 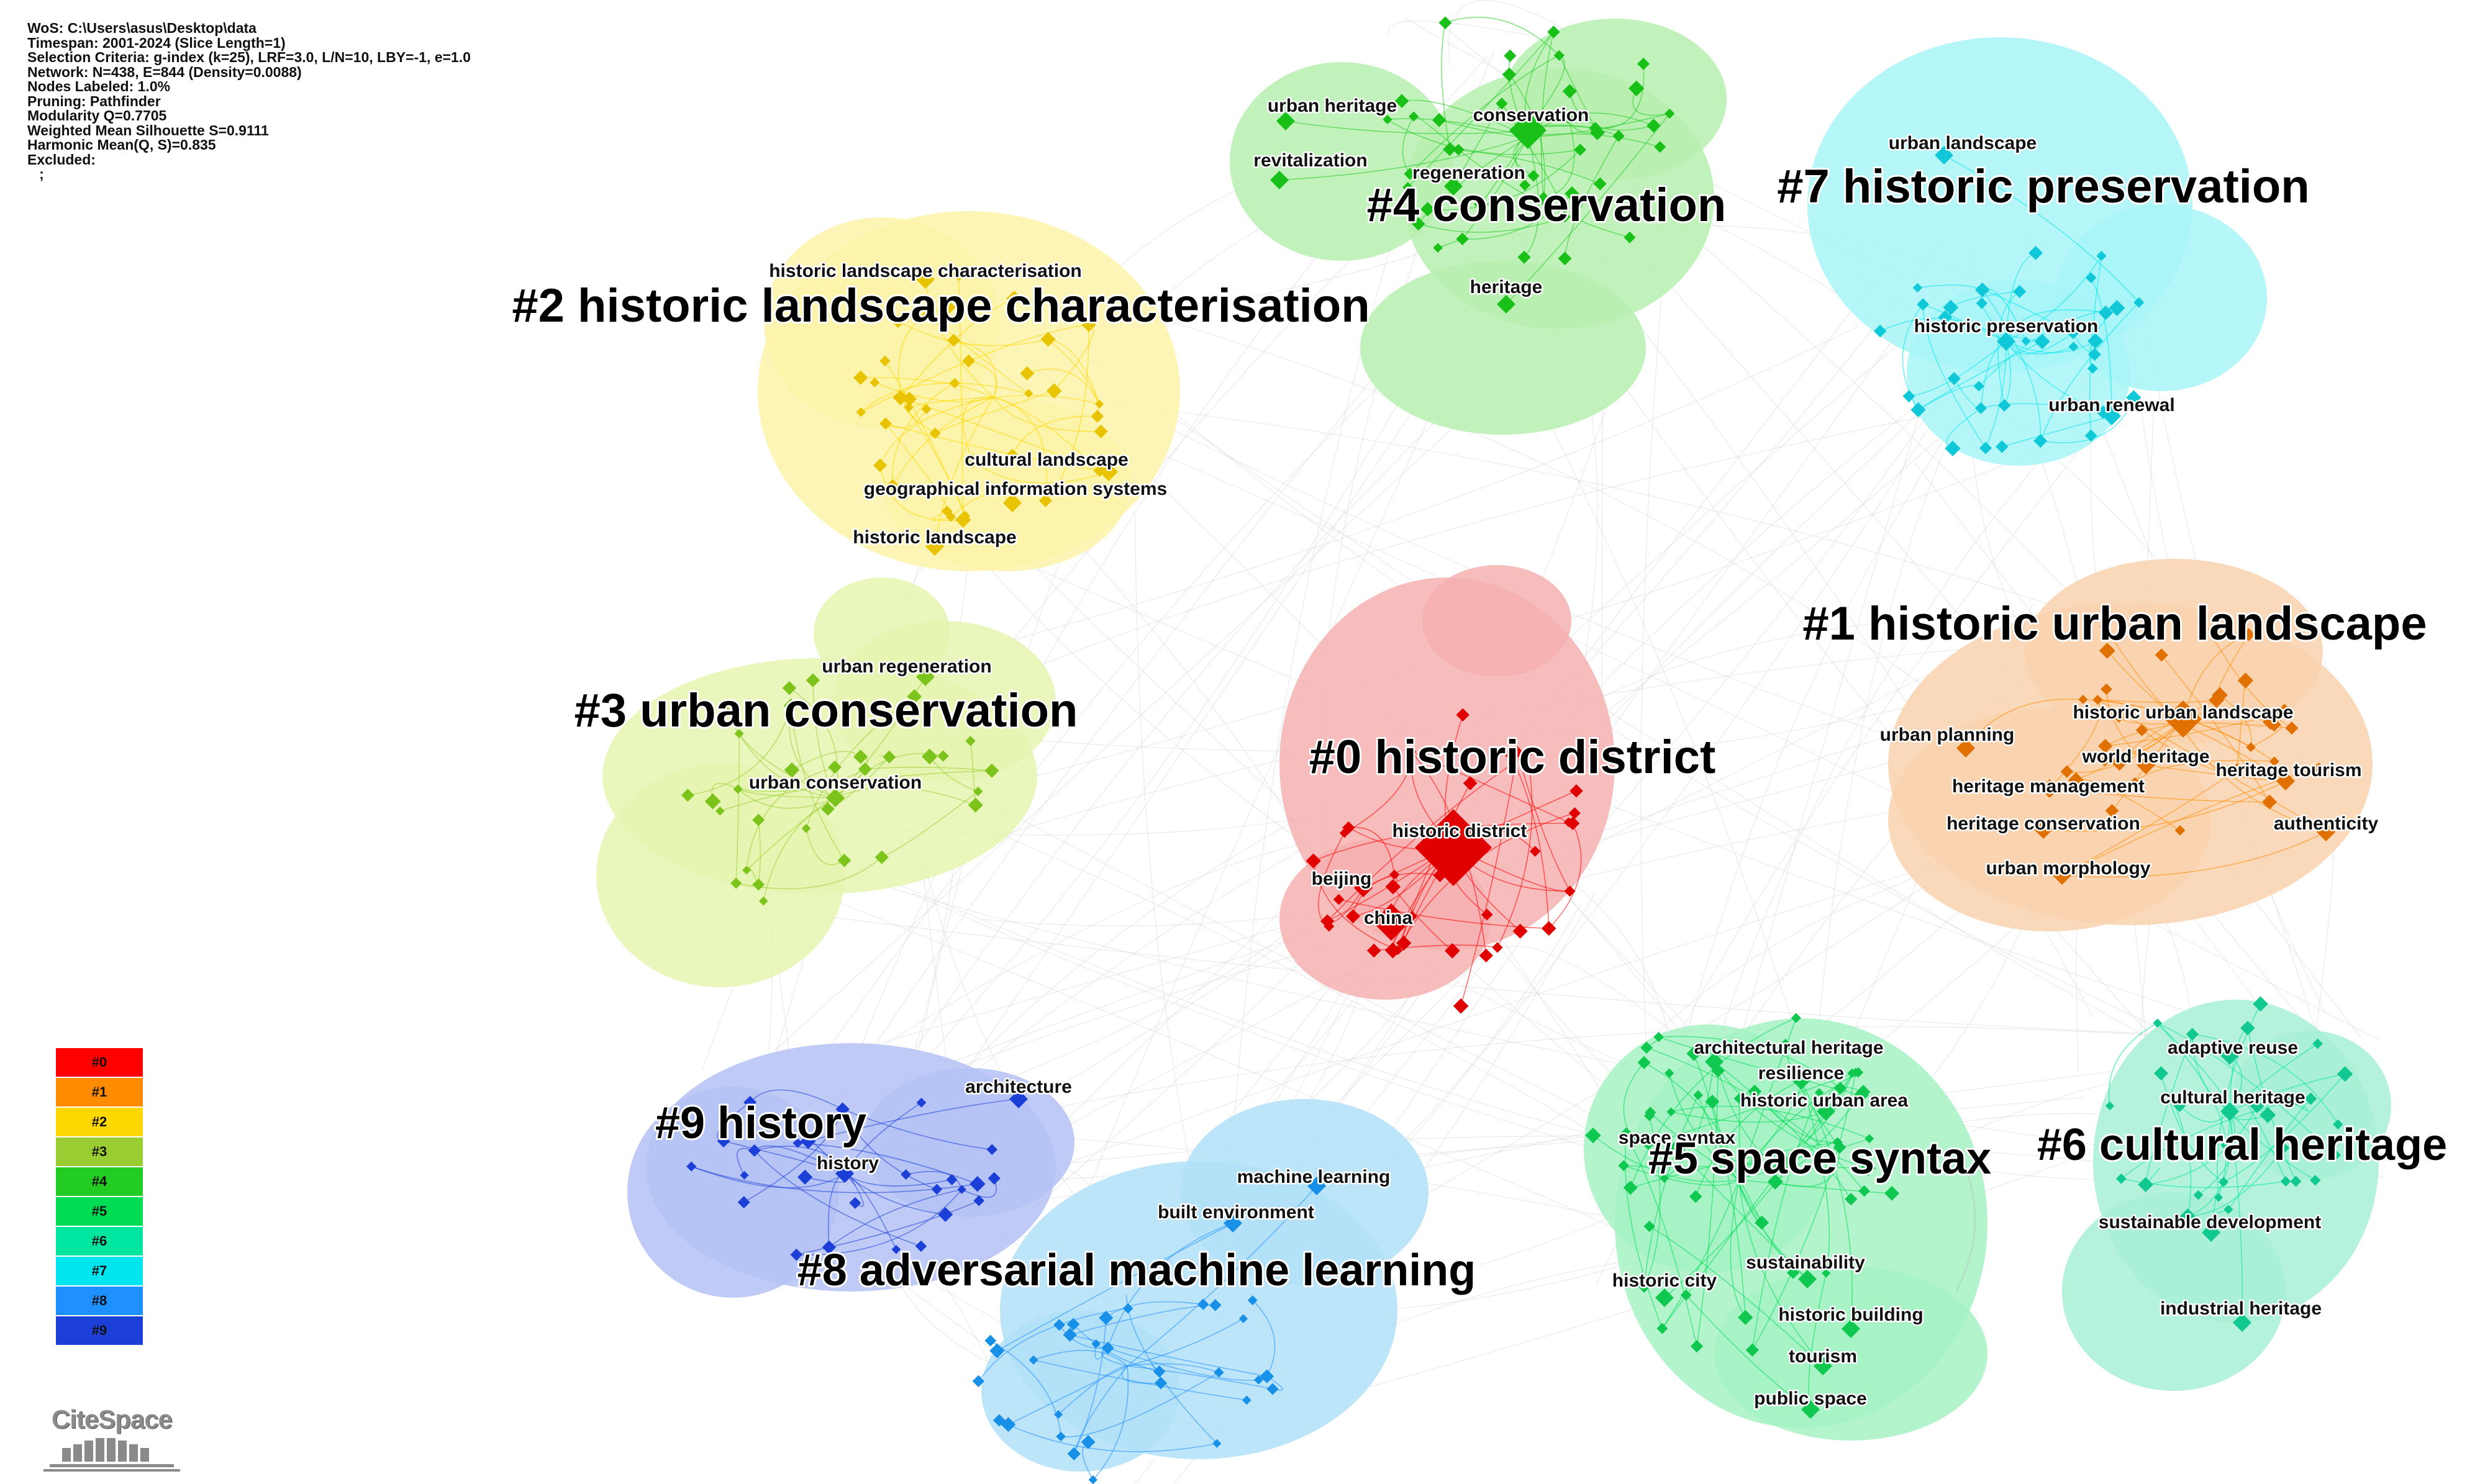 I want to click on keyword-label: regeneration, so click(x=1468, y=173).